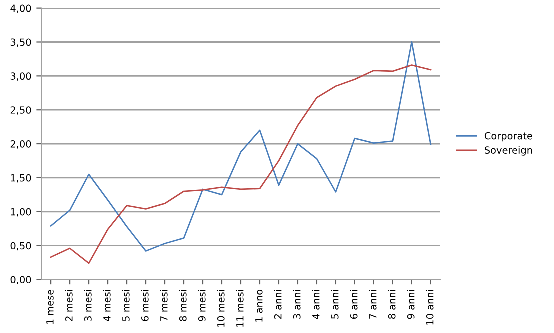  Describe the element at coordinates (69, 306) in the screenshot. I see `x-tick-label: 2 mesi` at that location.